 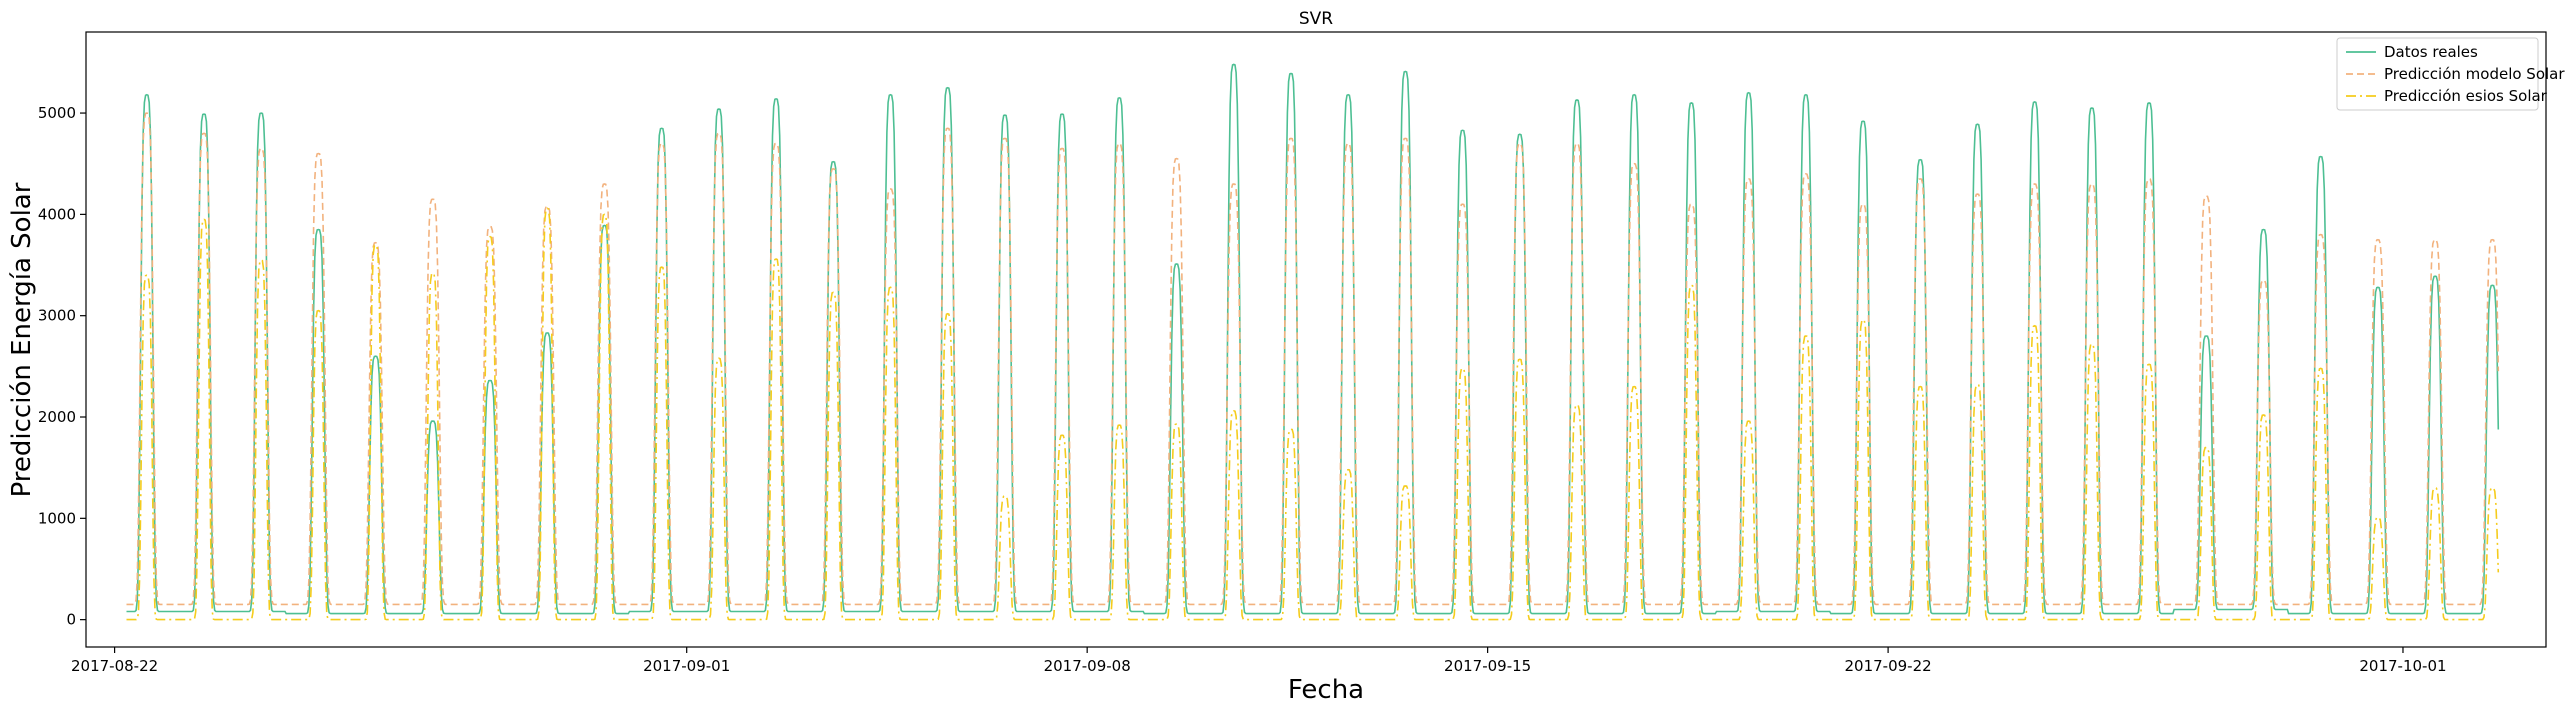 I want to click on x-tick-label: 2017-09-08, so click(x=1087, y=666).